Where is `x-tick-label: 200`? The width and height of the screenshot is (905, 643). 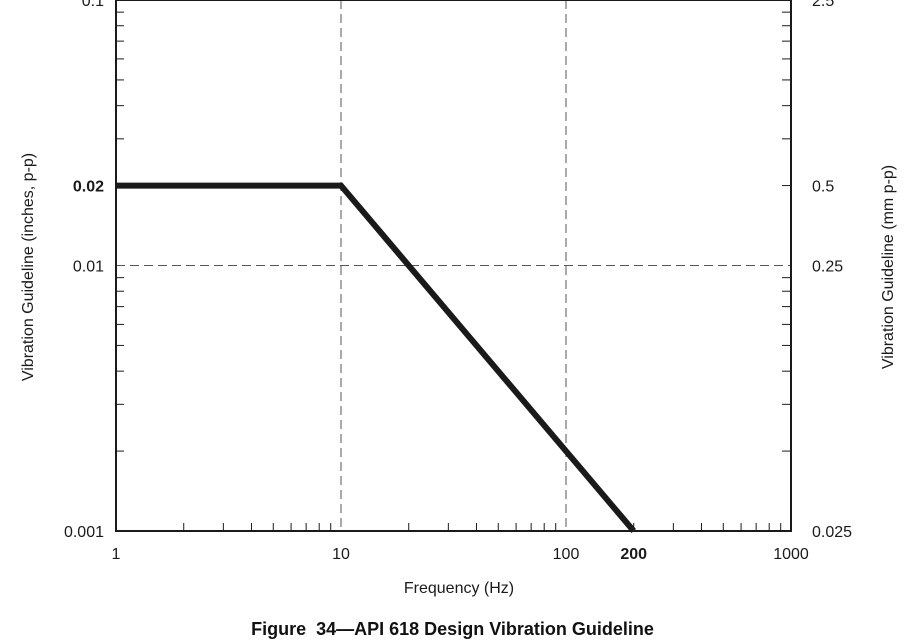 x-tick-label: 200 is located at coordinates (633, 554).